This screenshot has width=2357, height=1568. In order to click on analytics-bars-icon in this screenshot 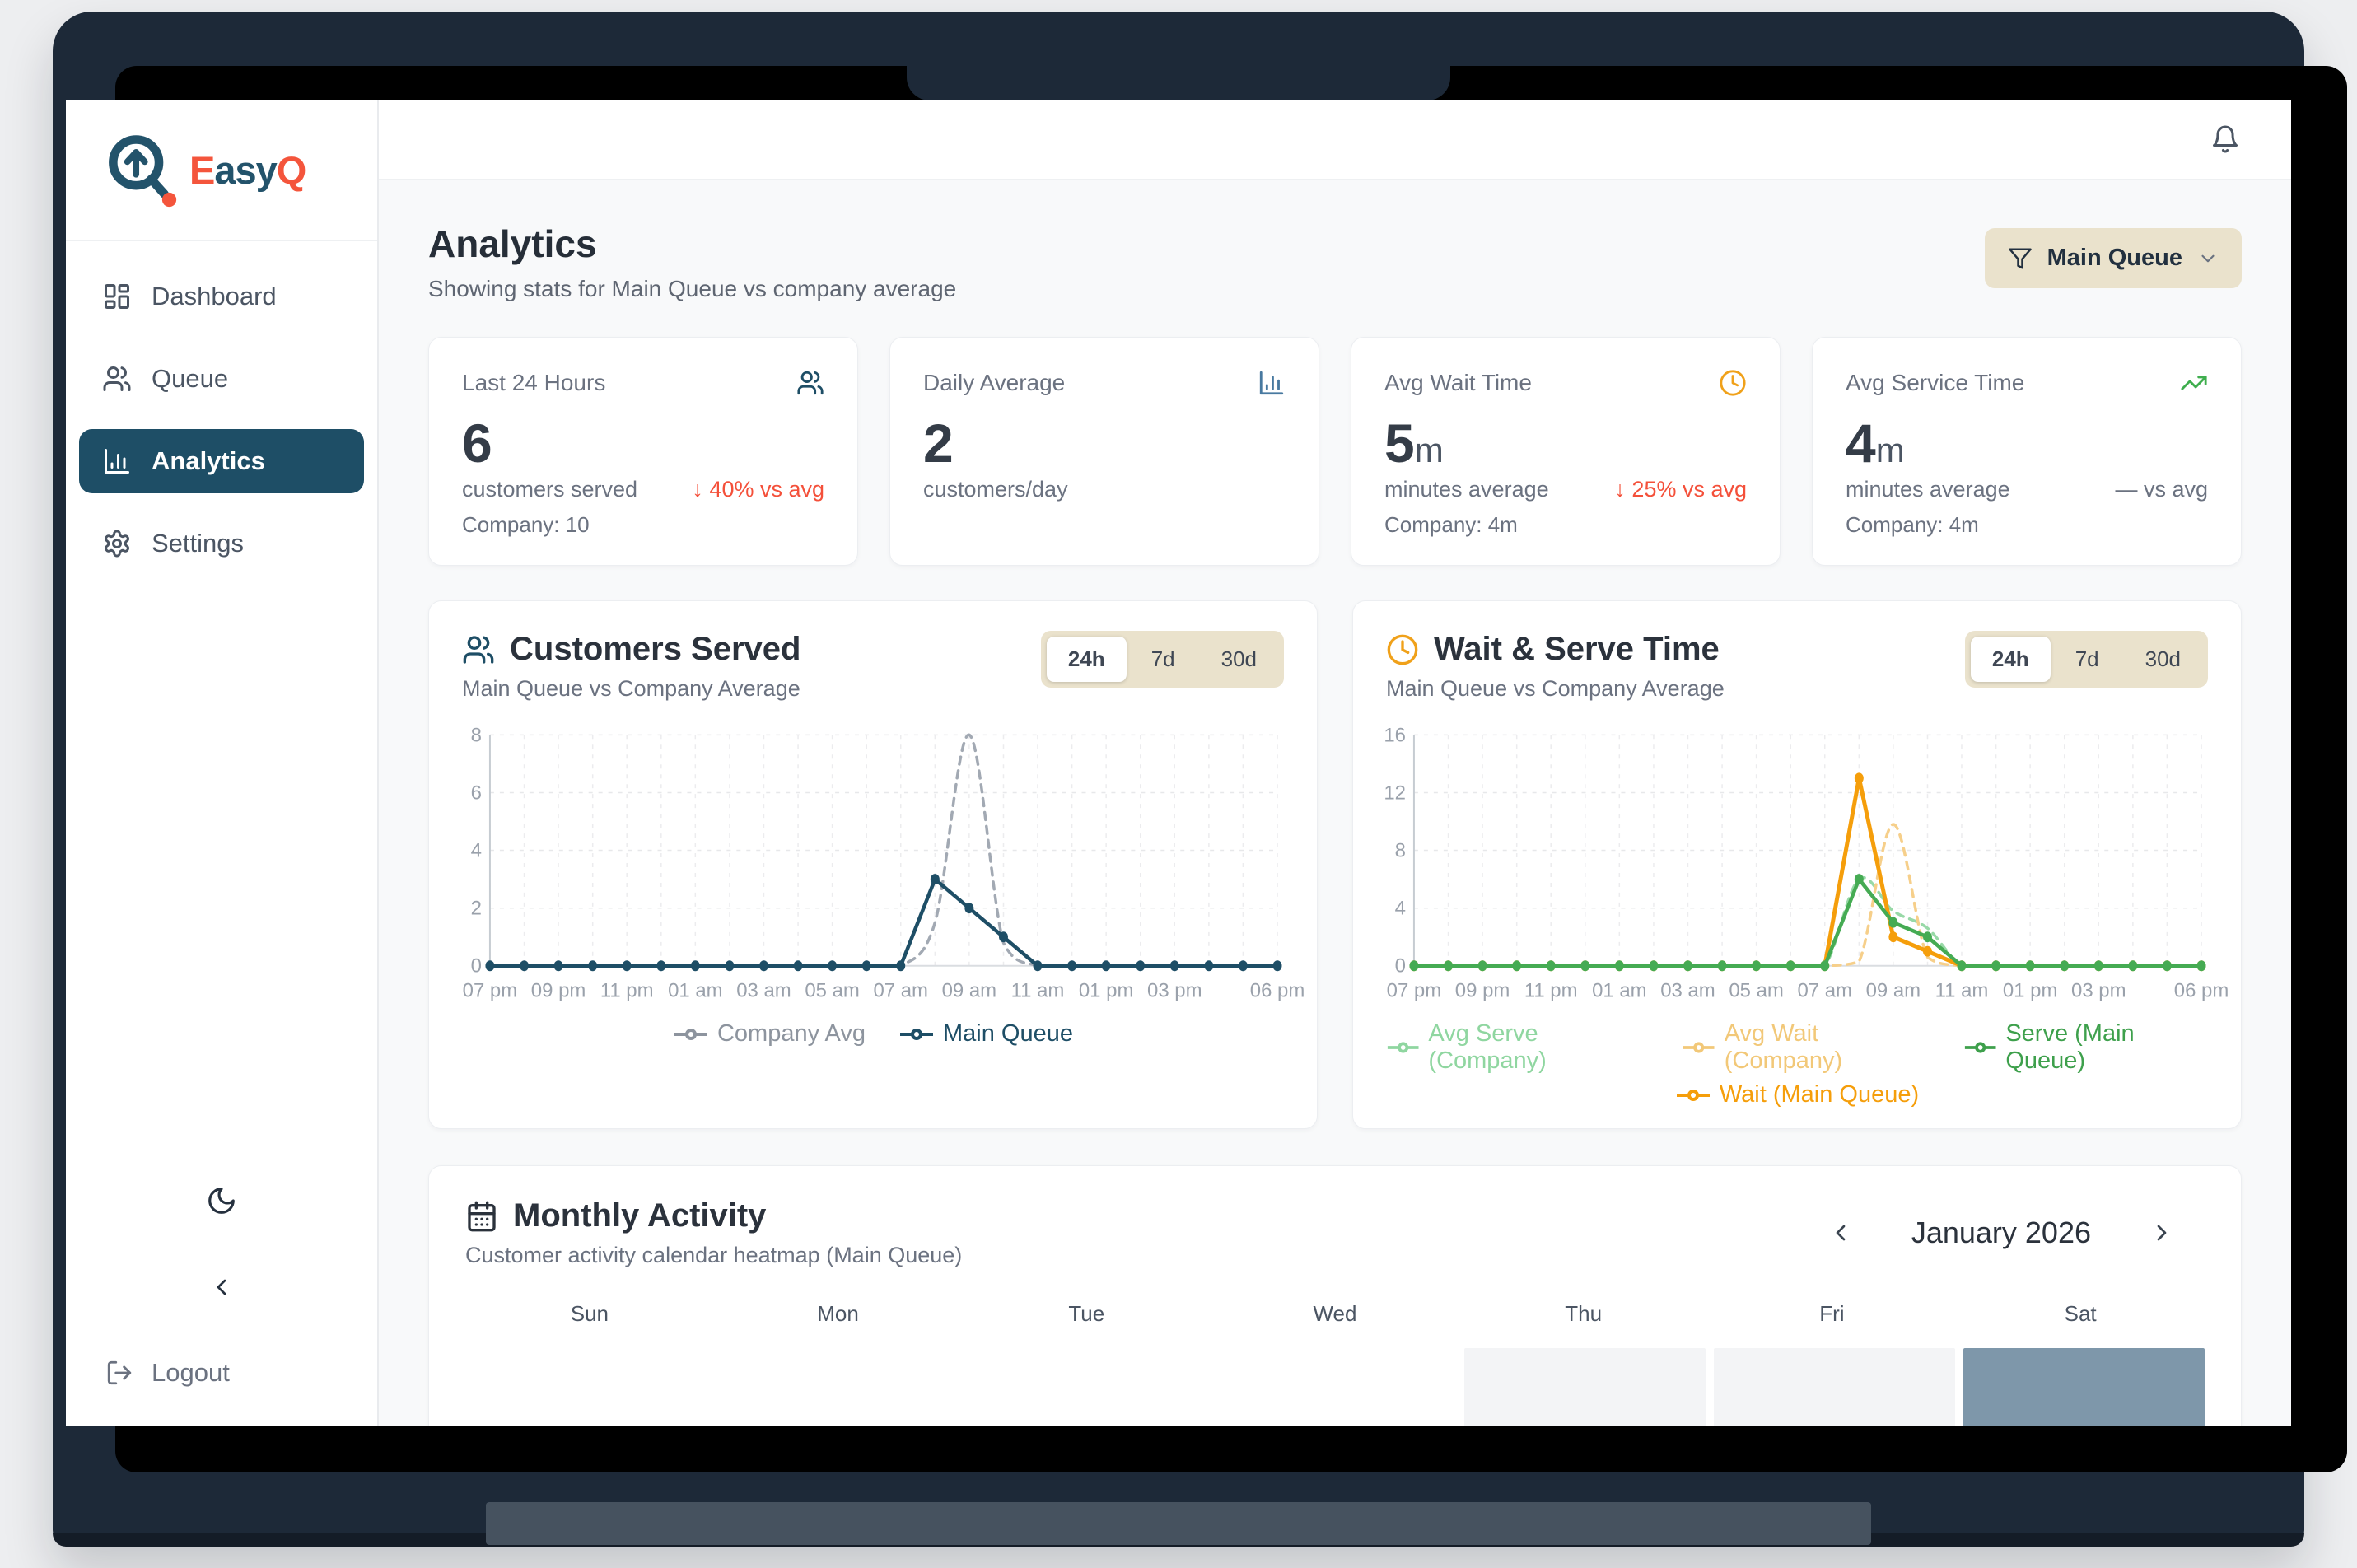, I will do `click(117, 461)`.